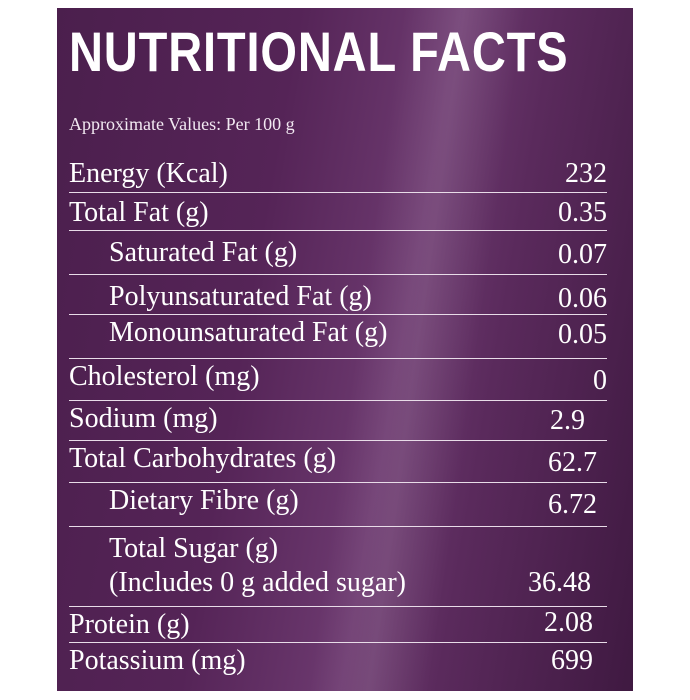  What do you see at coordinates (338, 252) in the screenshot?
I see `nutrition-row: Saturated Fat (g) 0.07` at bounding box center [338, 252].